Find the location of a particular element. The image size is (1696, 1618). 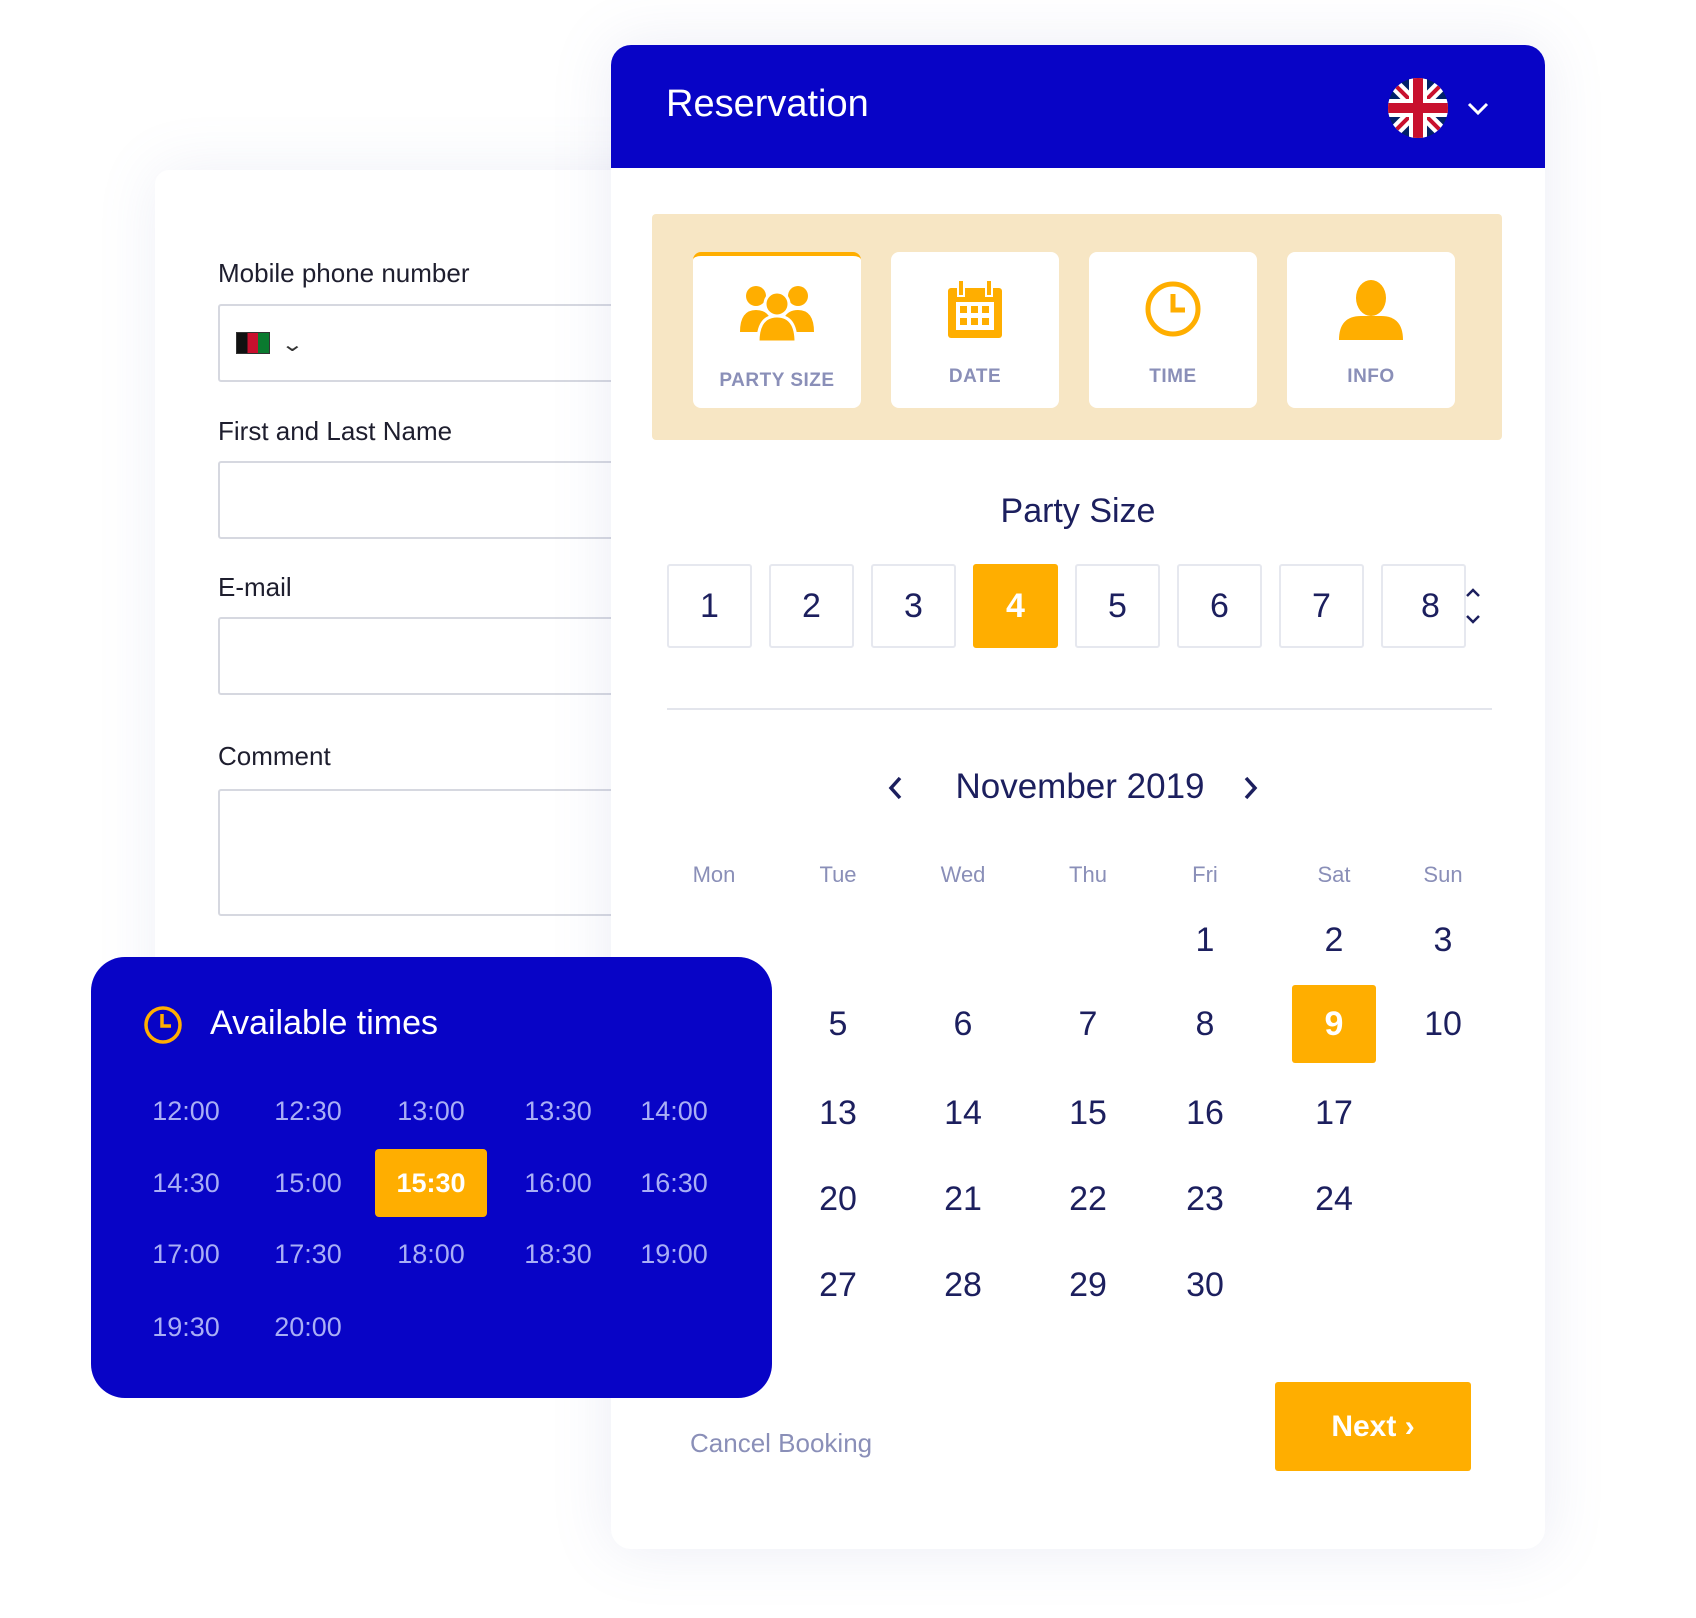

calendar-day: 9 is located at coordinates (1334, 1024).